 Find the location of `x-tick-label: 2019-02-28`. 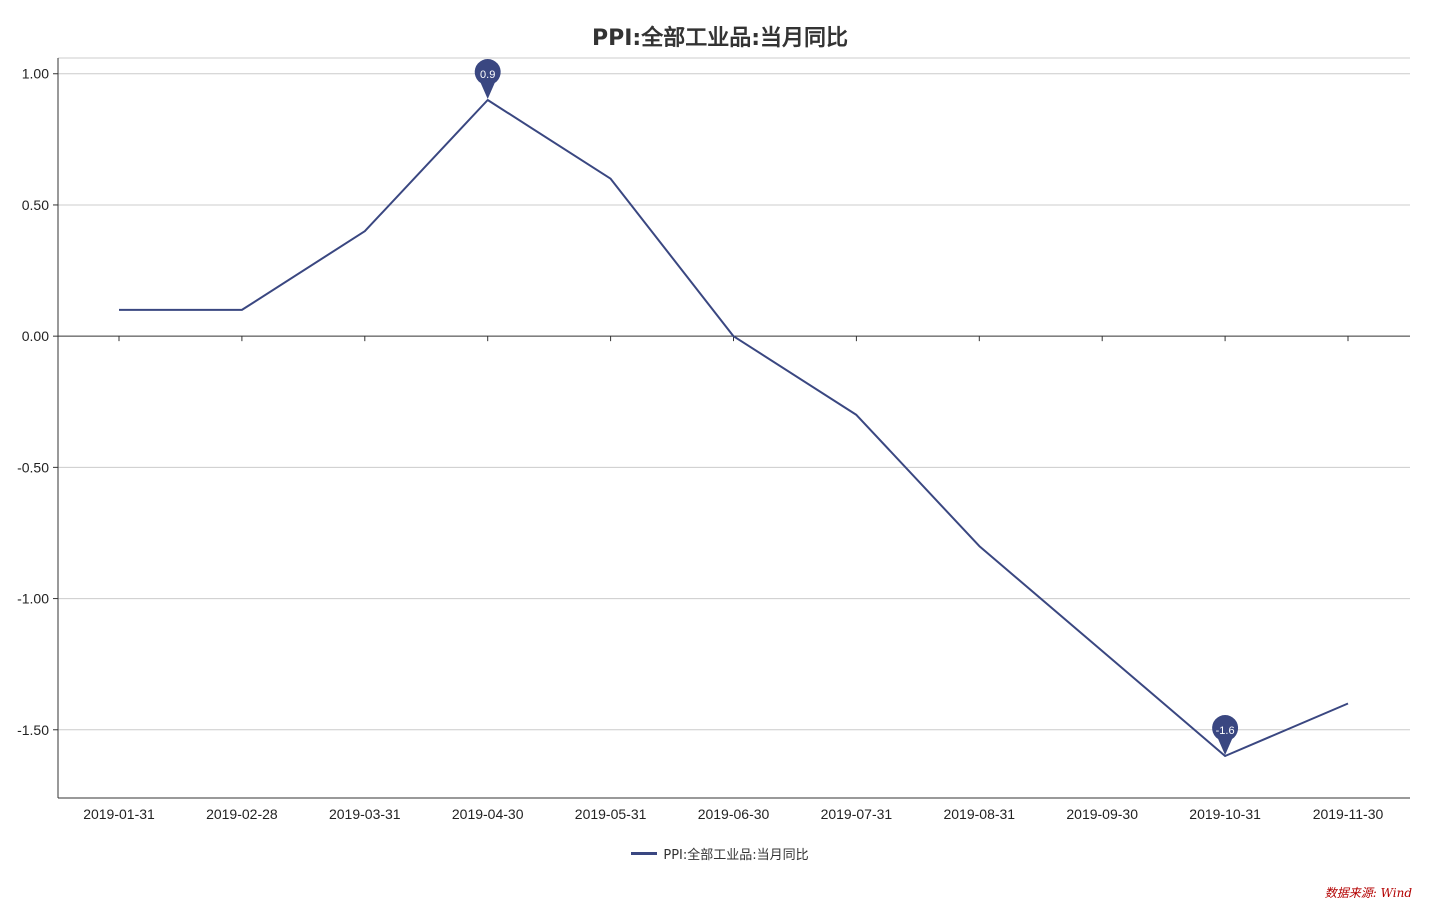

x-tick-label: 2019-02-28 is located at coordinates (242, 814).